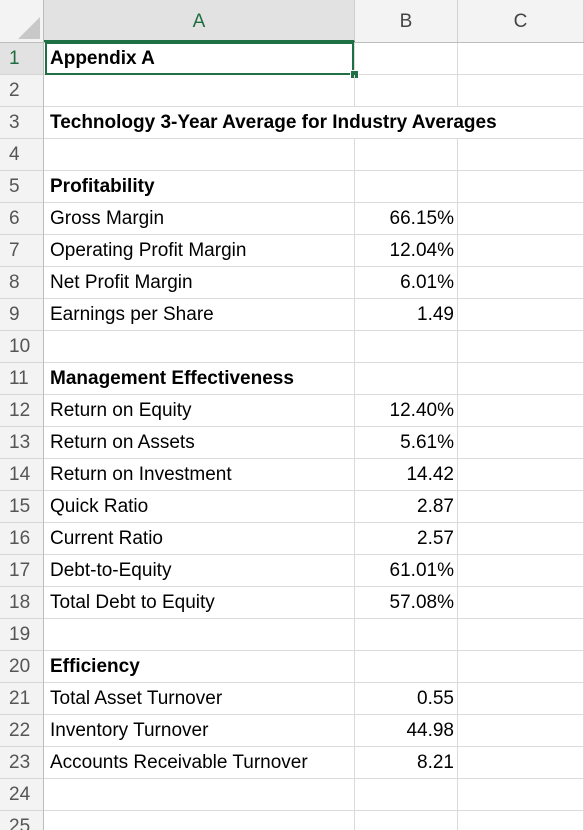 This screenshot has height=830, width=584. Describe the element at coordinates (406, 283) in the screenshot. I see `cell-b: 6.01%` at that location.